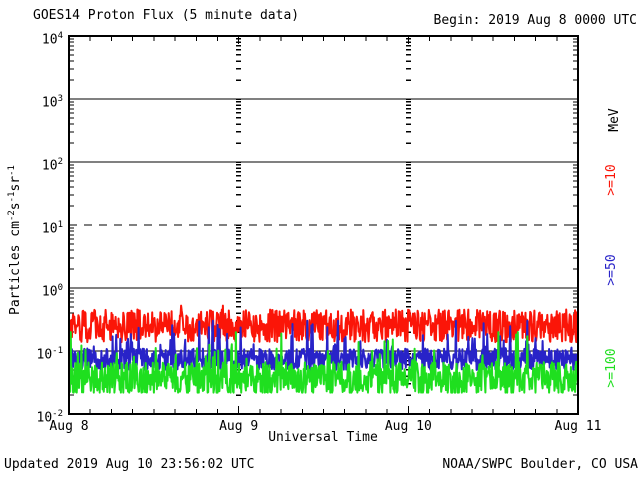 The width and height of the screenshot is (640, 480). Describe the element at coordinates (535, 20) in the screenshot. I see `begin-timestamp: Begin: 2019 Aug 8 0000 UTC` at that location.